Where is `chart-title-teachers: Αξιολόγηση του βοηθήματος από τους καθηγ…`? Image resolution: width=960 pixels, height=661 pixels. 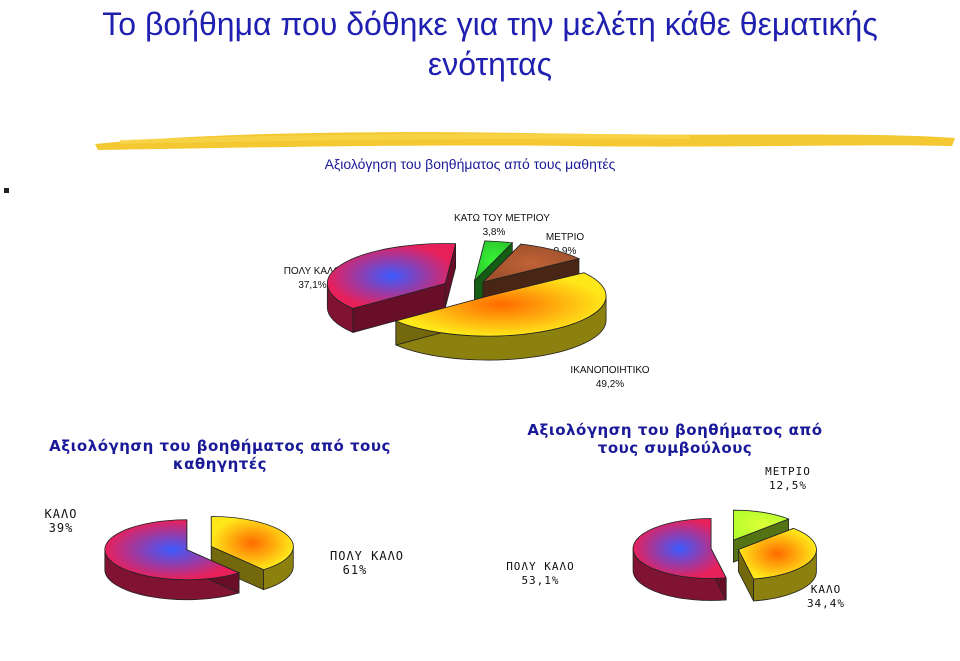
chart-title-teachers: Αξιολόγηση του βοηθήματος από τους καθηγ… is located at coordinates (220, 455).